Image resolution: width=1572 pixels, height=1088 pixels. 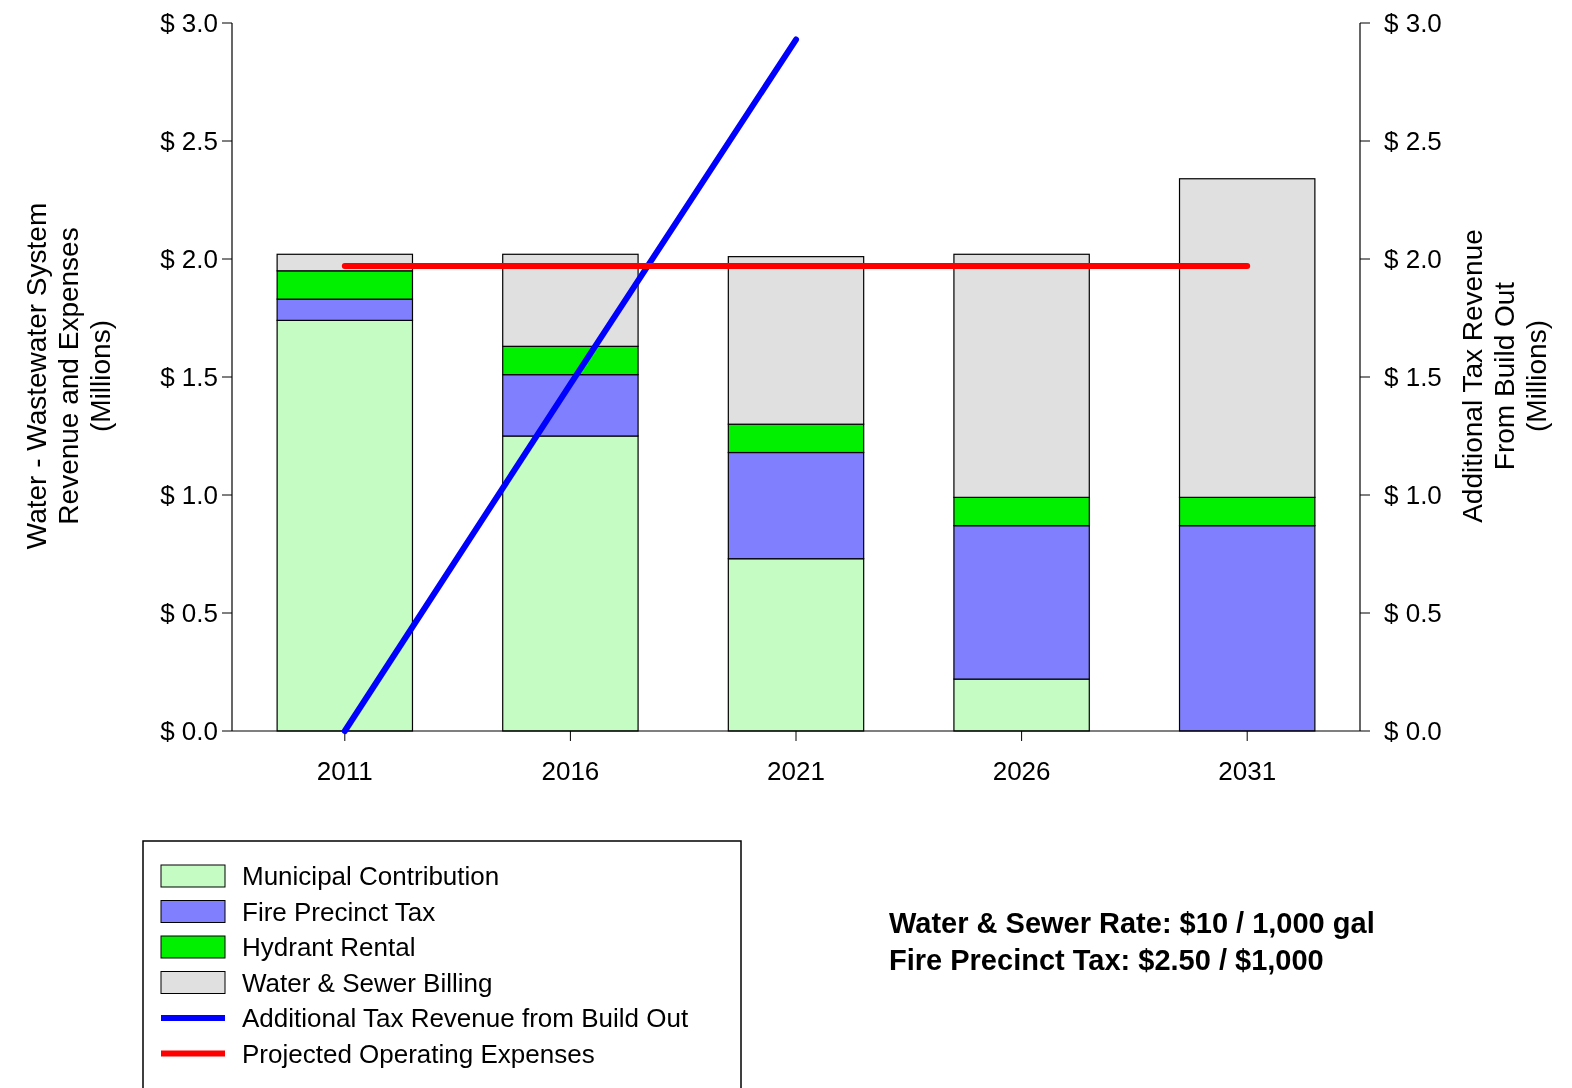 I want to click on y2-tick-label: $ 3.0, so click(x=1413, y=23).